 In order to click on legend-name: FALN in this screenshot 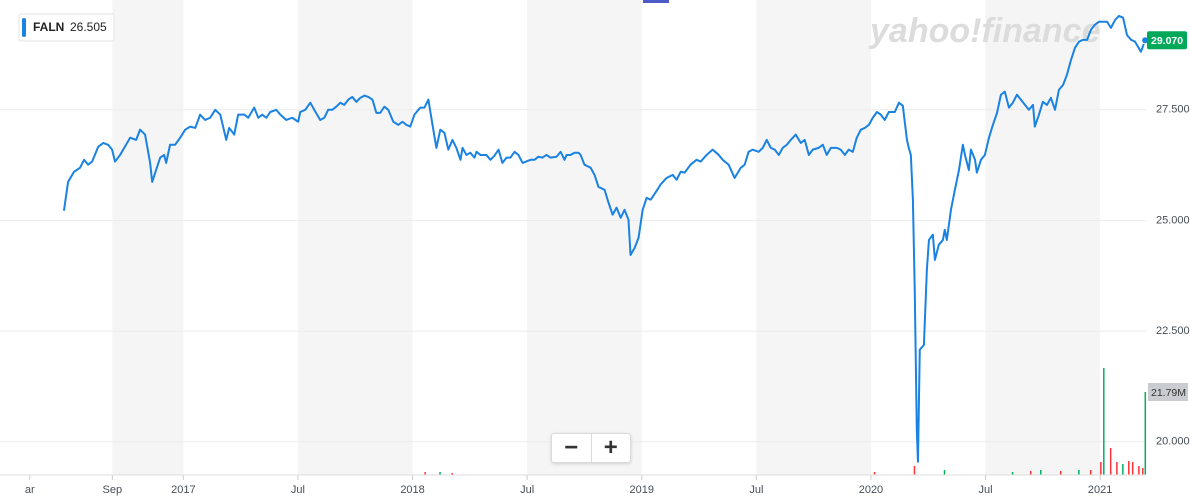, I will do `click(48, 27)`.